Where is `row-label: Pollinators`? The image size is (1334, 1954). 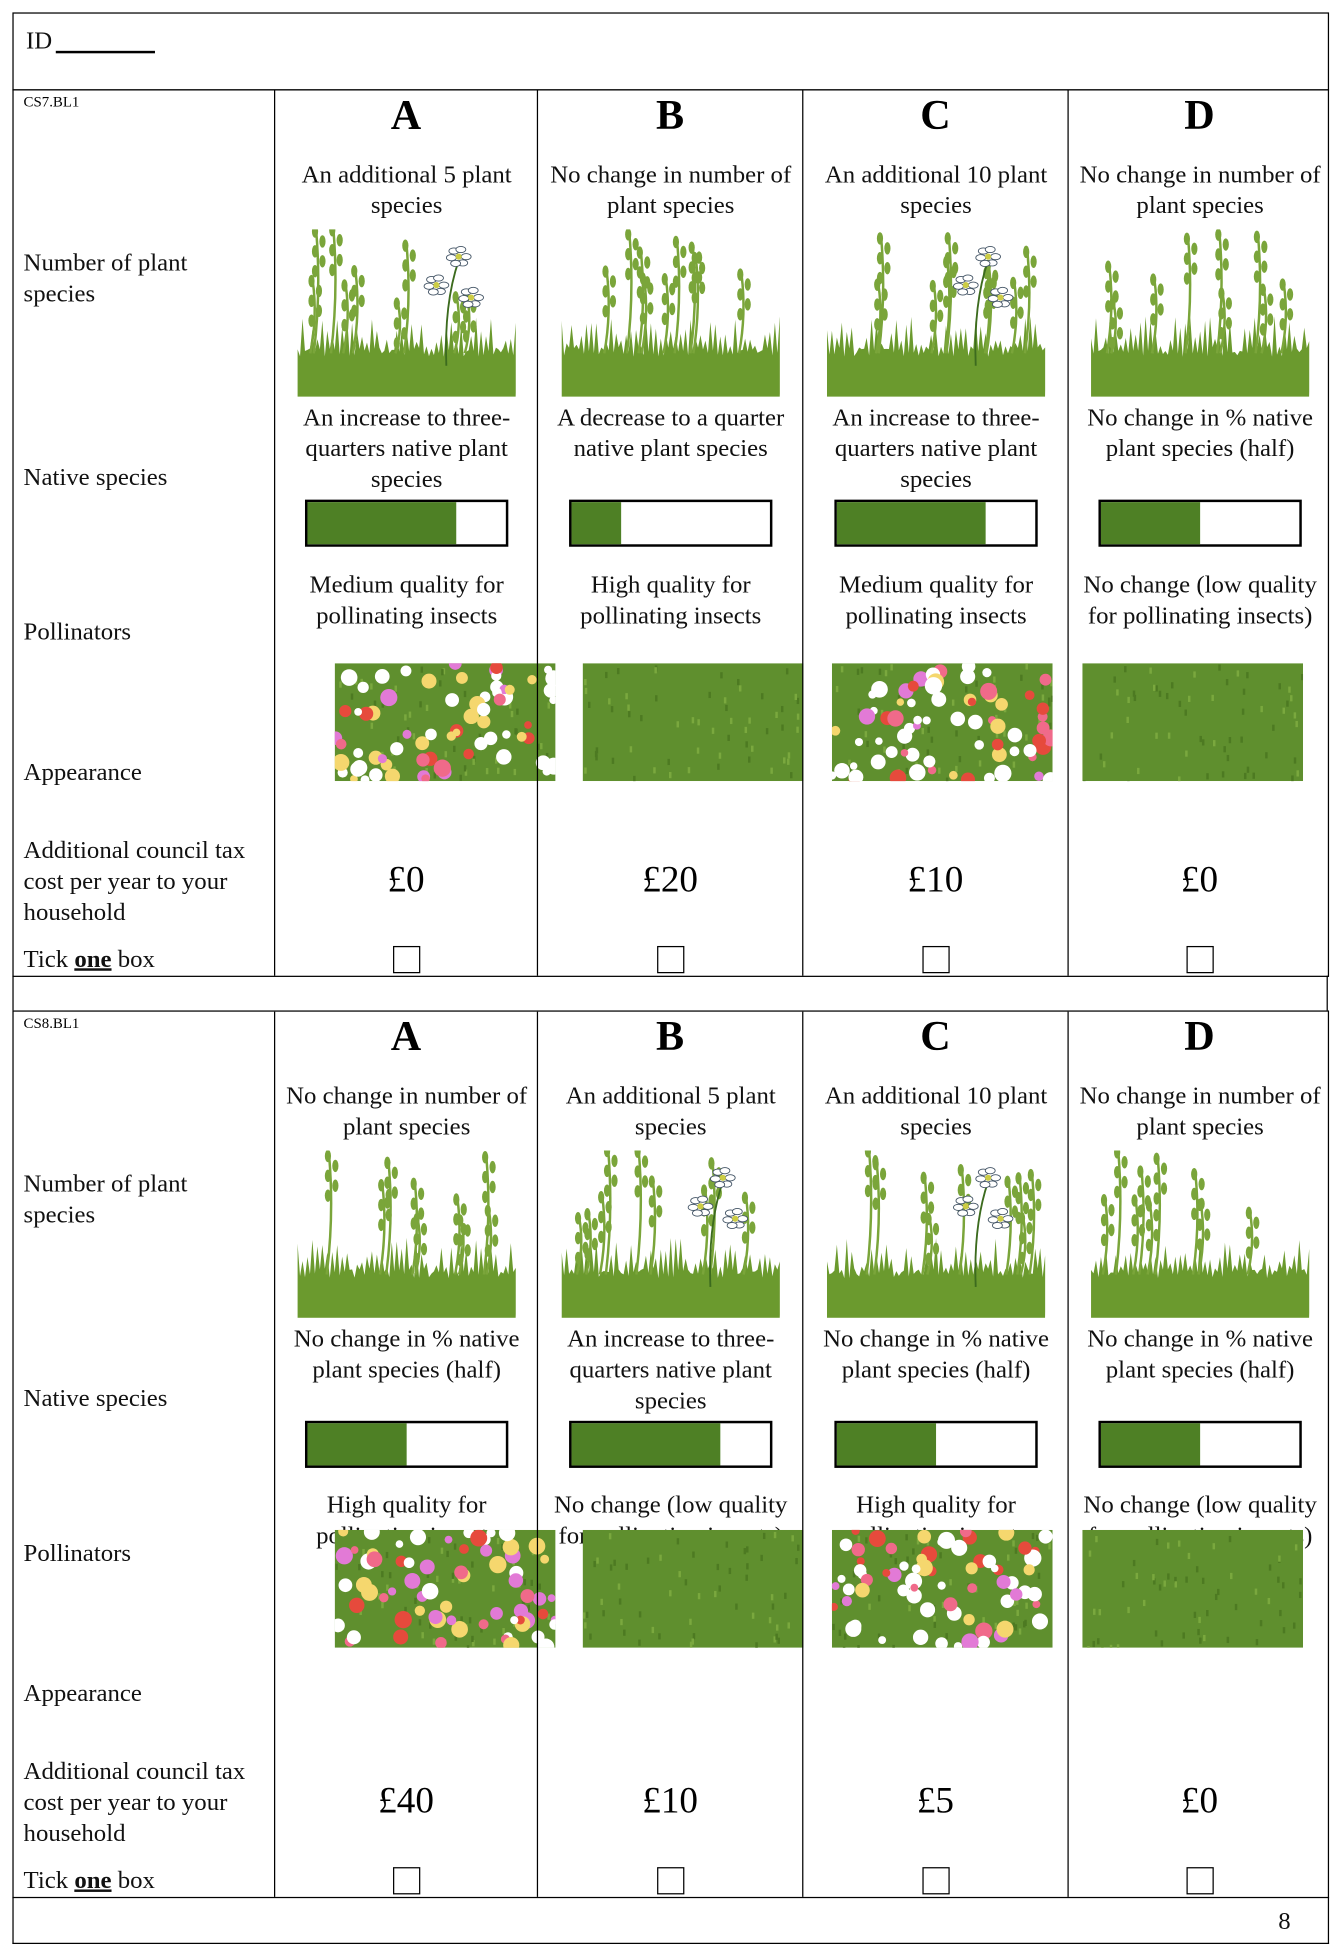 row-label: Pollinators is located at coordinates (77, 1553).